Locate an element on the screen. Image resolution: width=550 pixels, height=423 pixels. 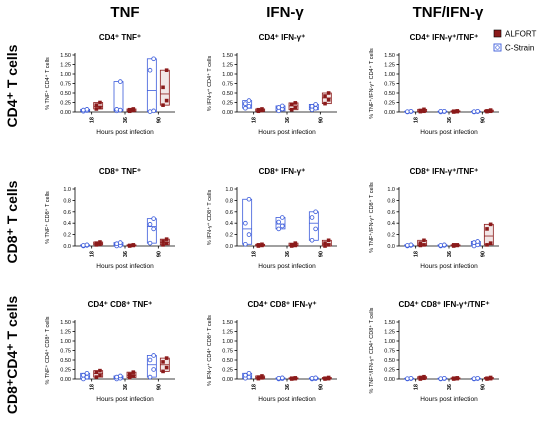
y-tick-label: 1.00 is located at coordinates (65, 75).